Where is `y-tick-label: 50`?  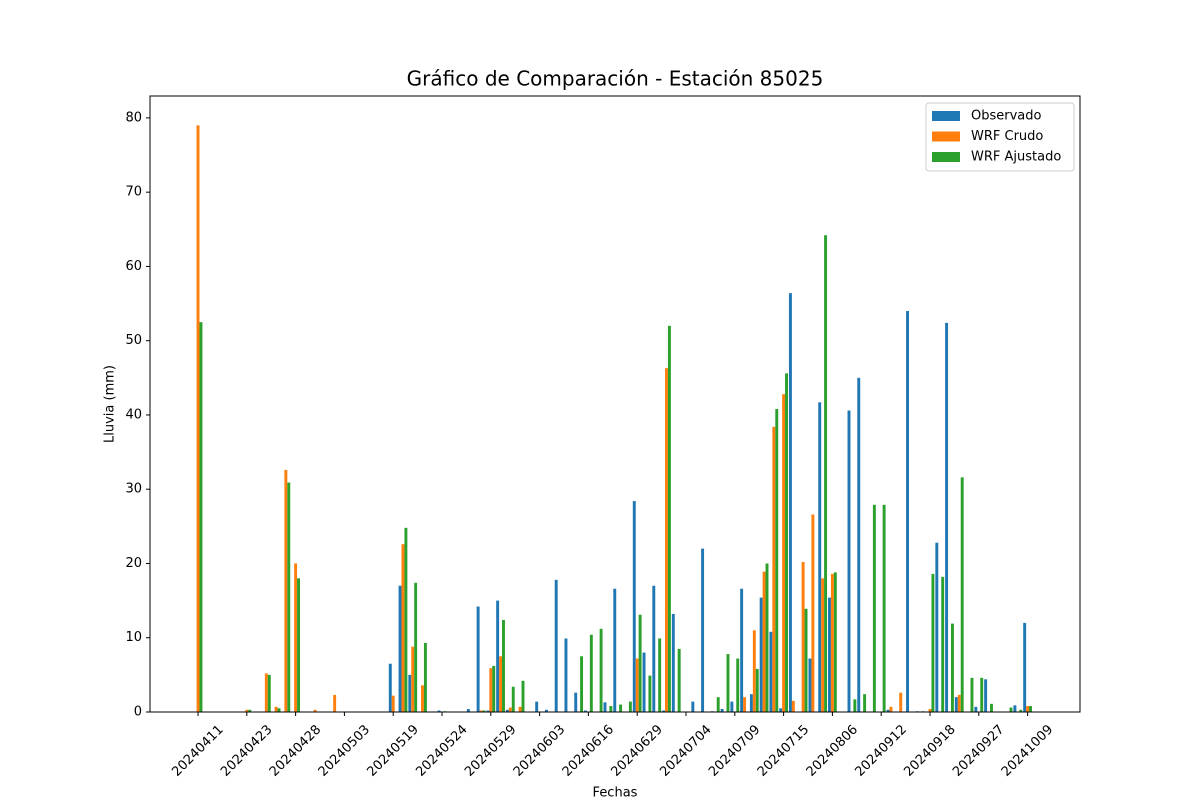
y-tick-label: 50 is located at coordinates (133, 340).